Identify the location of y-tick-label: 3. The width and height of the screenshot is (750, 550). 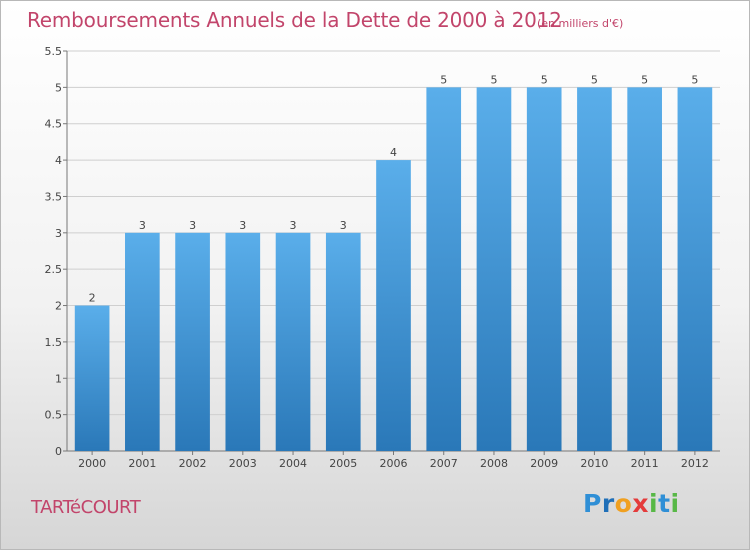
(58, 233).